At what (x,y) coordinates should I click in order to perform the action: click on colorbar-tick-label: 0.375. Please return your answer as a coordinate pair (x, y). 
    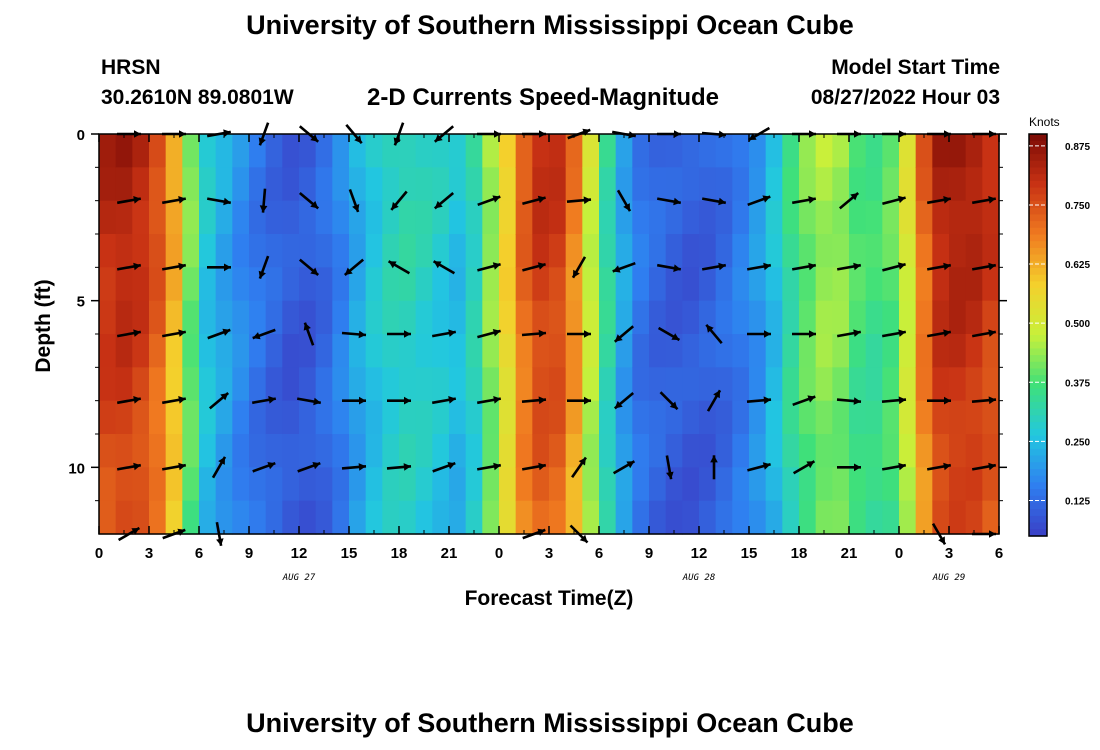
    Looking at the image, I should click on (1077, 383).